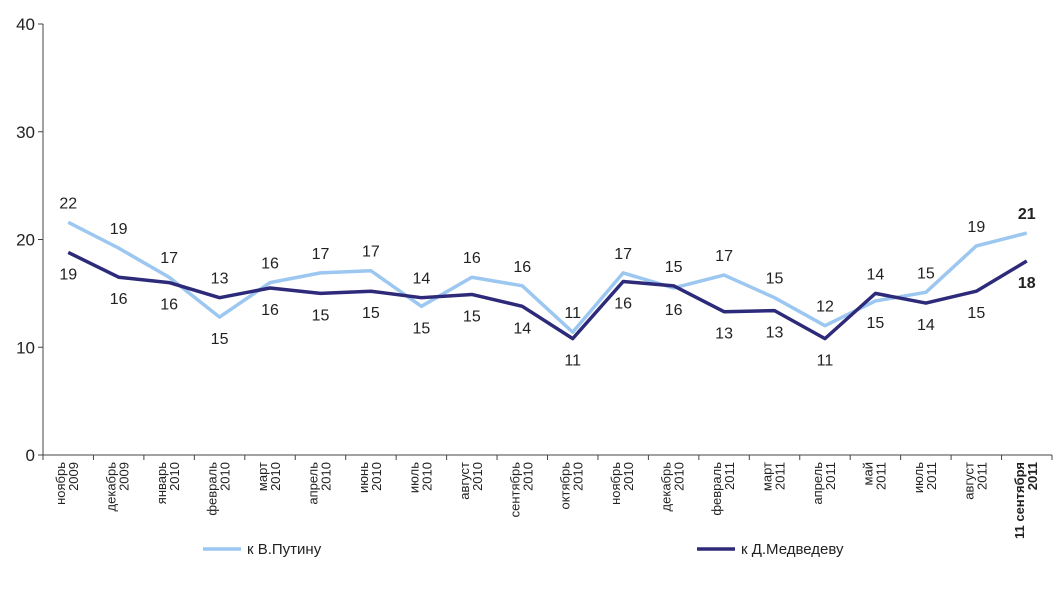 Image resolution: width=1054 pixels, height=589 pixels. What do you see at coordinates (792, 549) in the screenshot?
I see `legend-label: к Д.Медведеву` at bounding box center [792, 549].